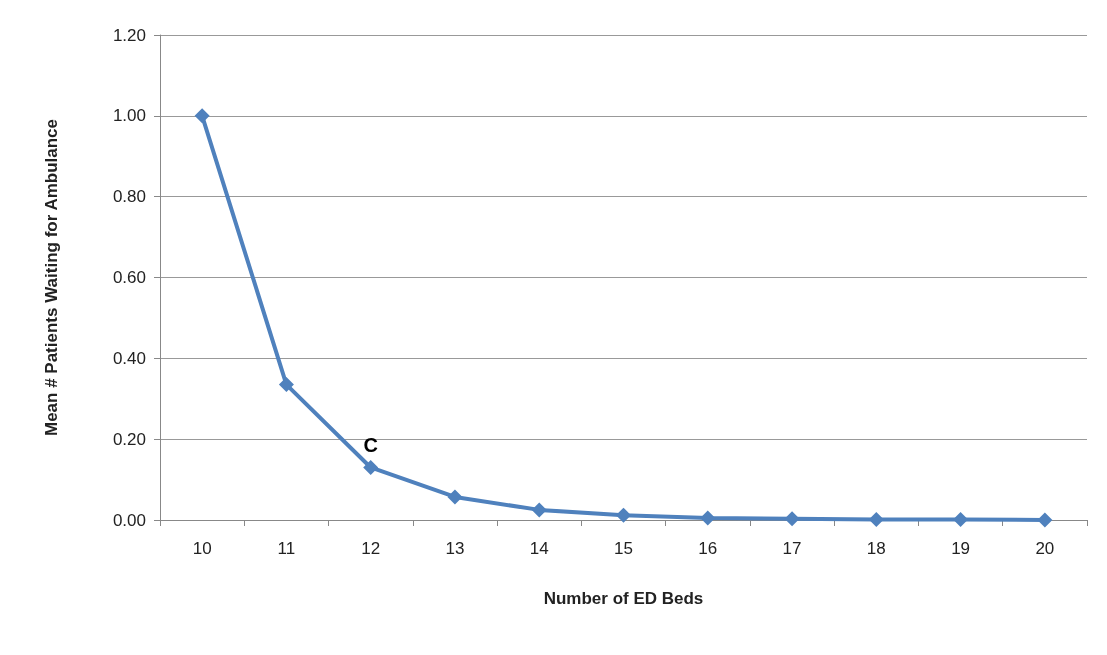 This screenshot has height=655, width=1107. What do you see at coordinates (129, 277) in the screenshot?
I see `y-tick-label: 0.60` at bounding box center [129, 277].